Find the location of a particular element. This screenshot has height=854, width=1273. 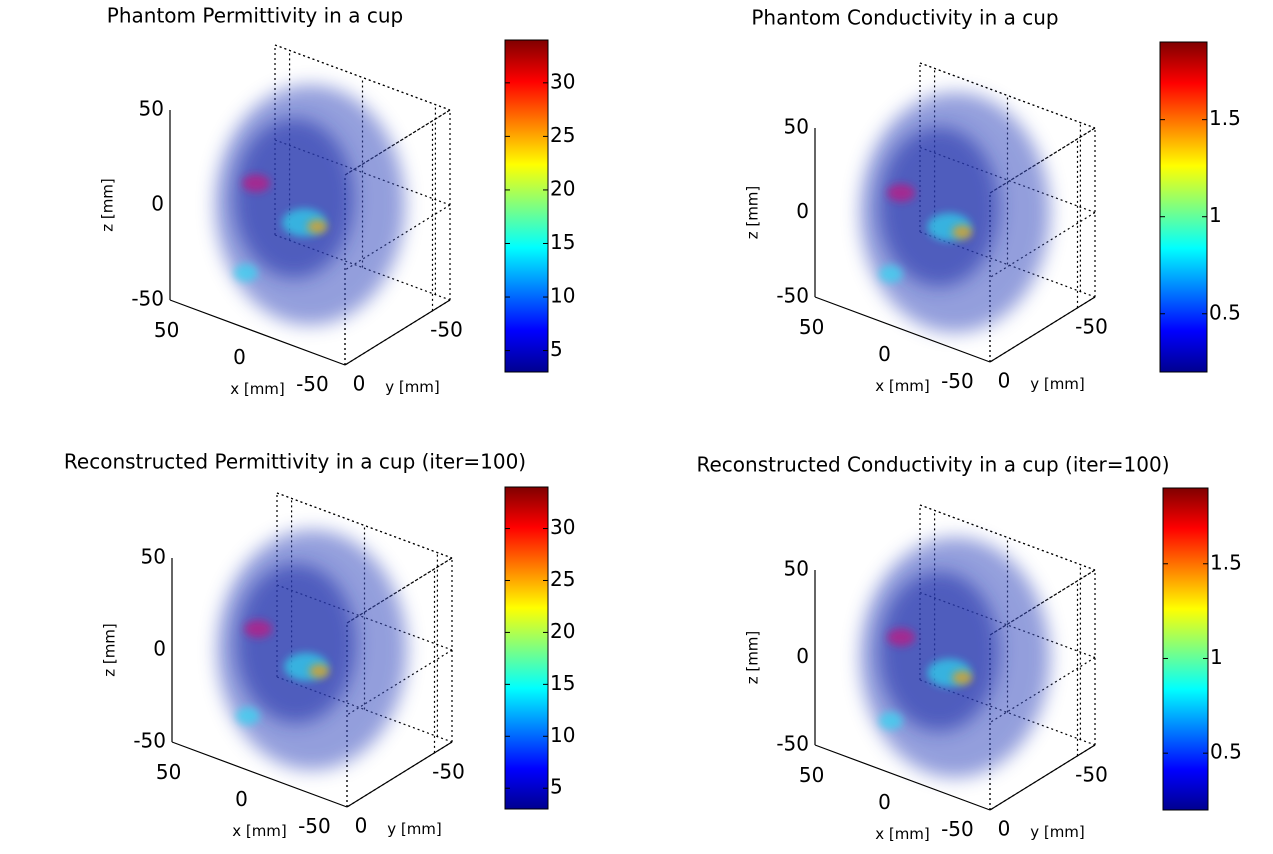

colorbar-tick-label: 0.5 is located at coordinates (1225, 312).